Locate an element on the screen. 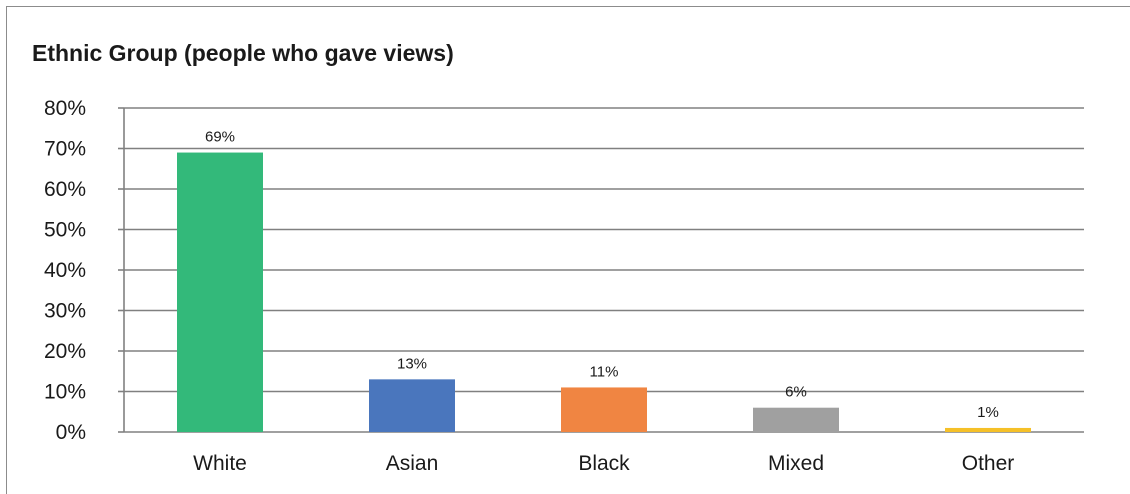 The image size is (1130, 494). data-label: 6% is located at coordinates (796, 392).